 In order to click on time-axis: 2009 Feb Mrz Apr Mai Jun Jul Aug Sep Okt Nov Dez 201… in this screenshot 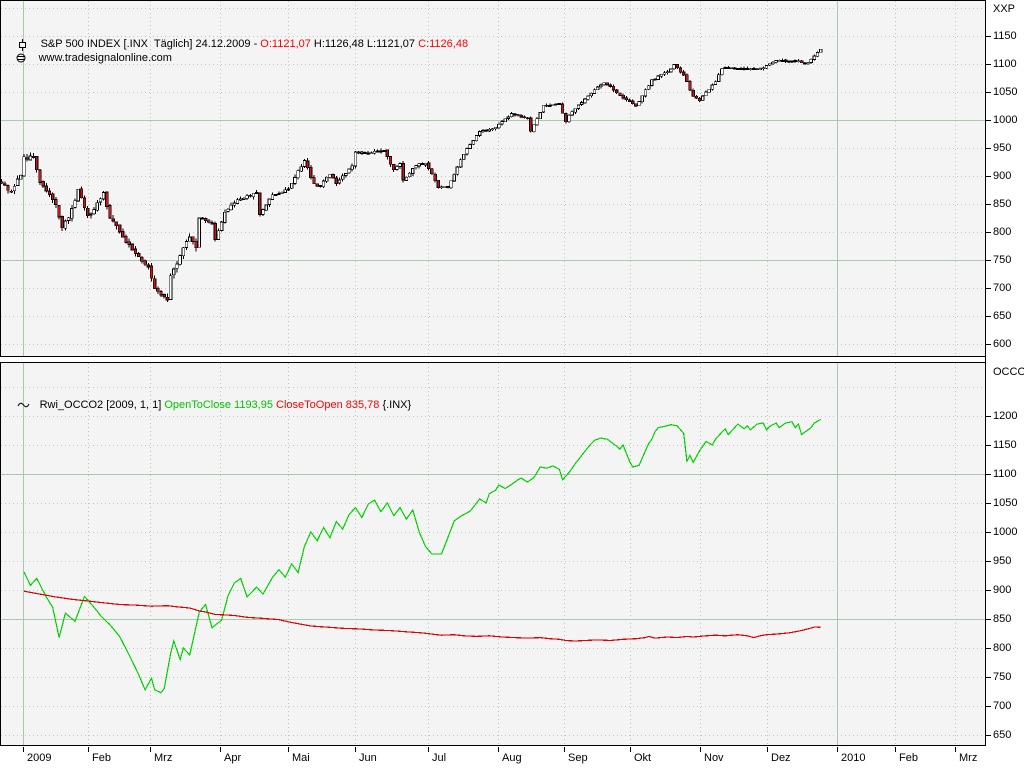, I will do `click(512, 757)`.